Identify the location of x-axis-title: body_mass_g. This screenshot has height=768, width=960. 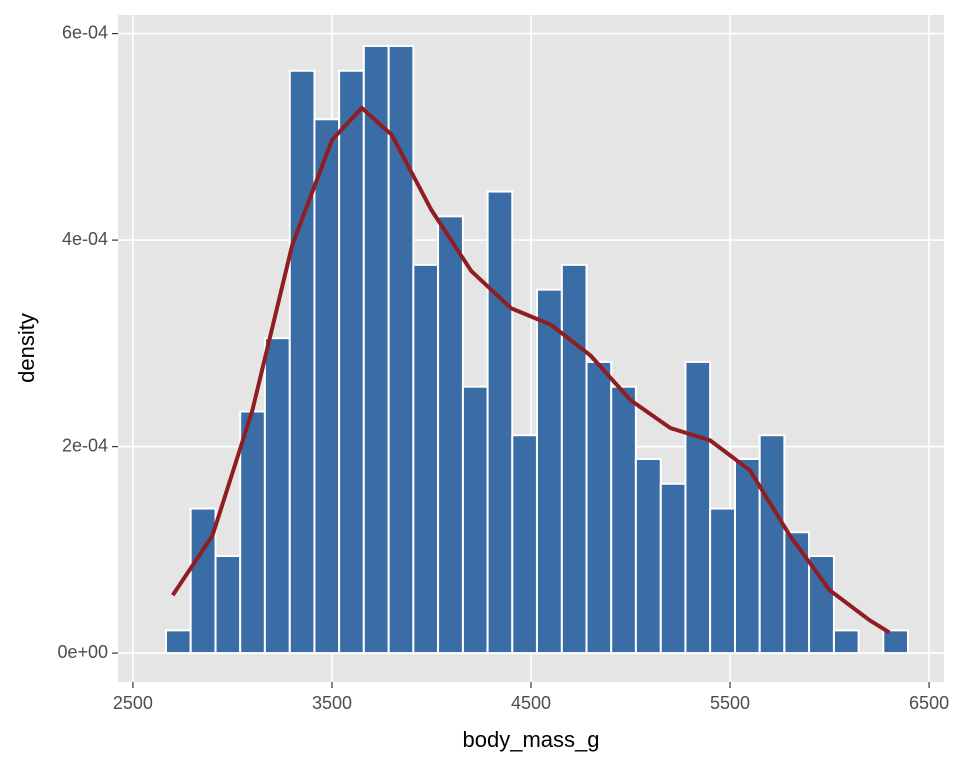
(531, 739).